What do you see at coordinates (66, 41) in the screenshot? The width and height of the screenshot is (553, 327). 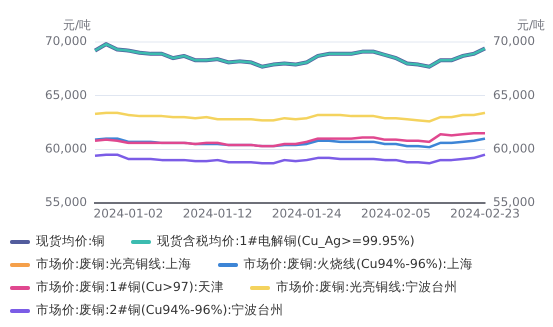 I see `y-tick-label: 70,000` at bounding box center [66, 41].